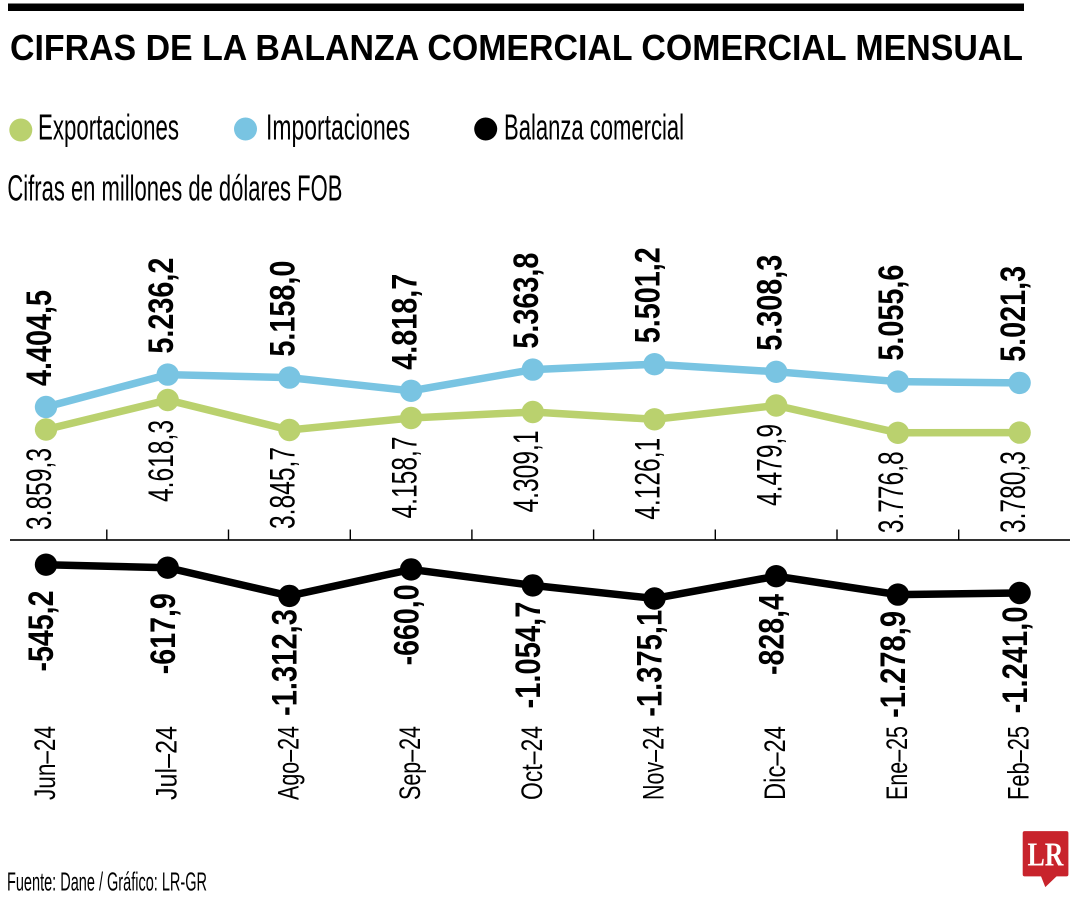 Image resolution: width=1080 pixels, height=900 pixels. What do you see at coordinates (891, 492) in the screenshot?
I see `svg-text: 3.776,8` at bounding box center [891, 492].